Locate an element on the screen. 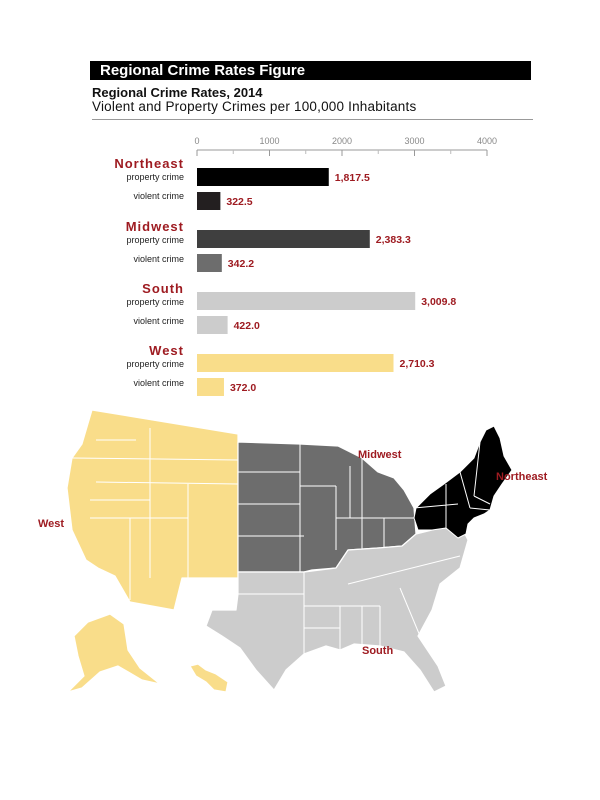  map-region-south is located at coordinates (337, 608).